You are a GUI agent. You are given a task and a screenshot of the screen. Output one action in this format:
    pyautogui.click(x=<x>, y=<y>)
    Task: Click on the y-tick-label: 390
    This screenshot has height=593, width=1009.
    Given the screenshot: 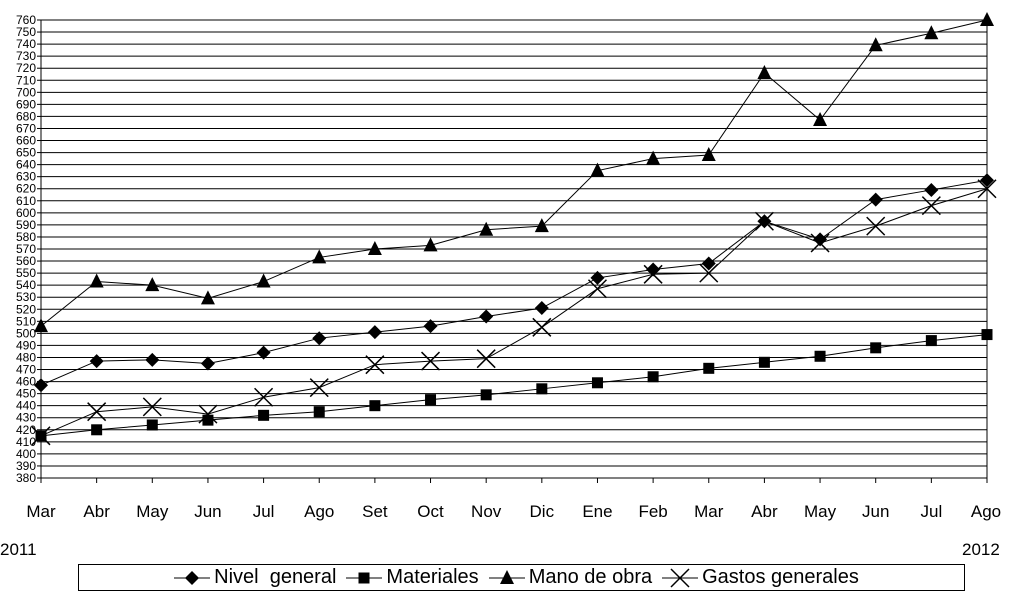 What is the action you would take?
    pyautogui.click(x=26, y=466)
    